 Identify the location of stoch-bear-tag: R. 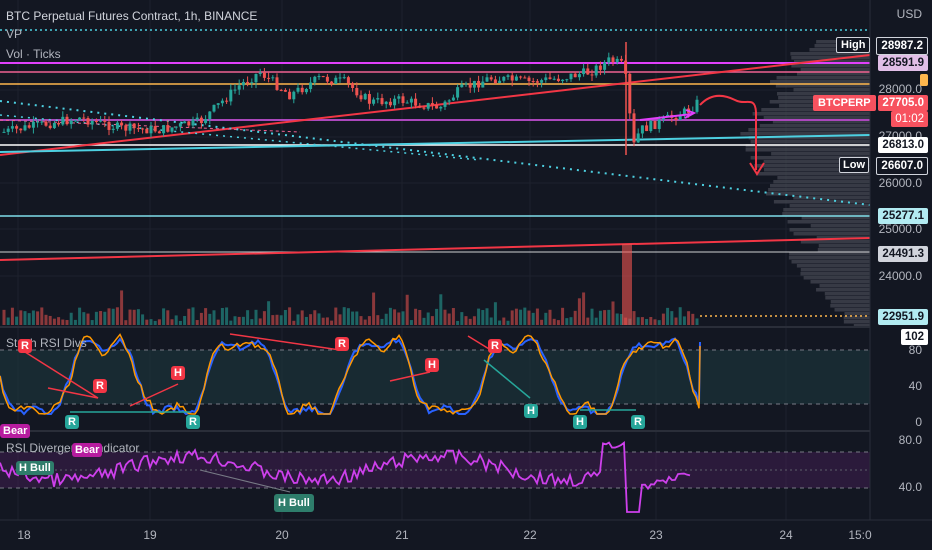
(342, 344).